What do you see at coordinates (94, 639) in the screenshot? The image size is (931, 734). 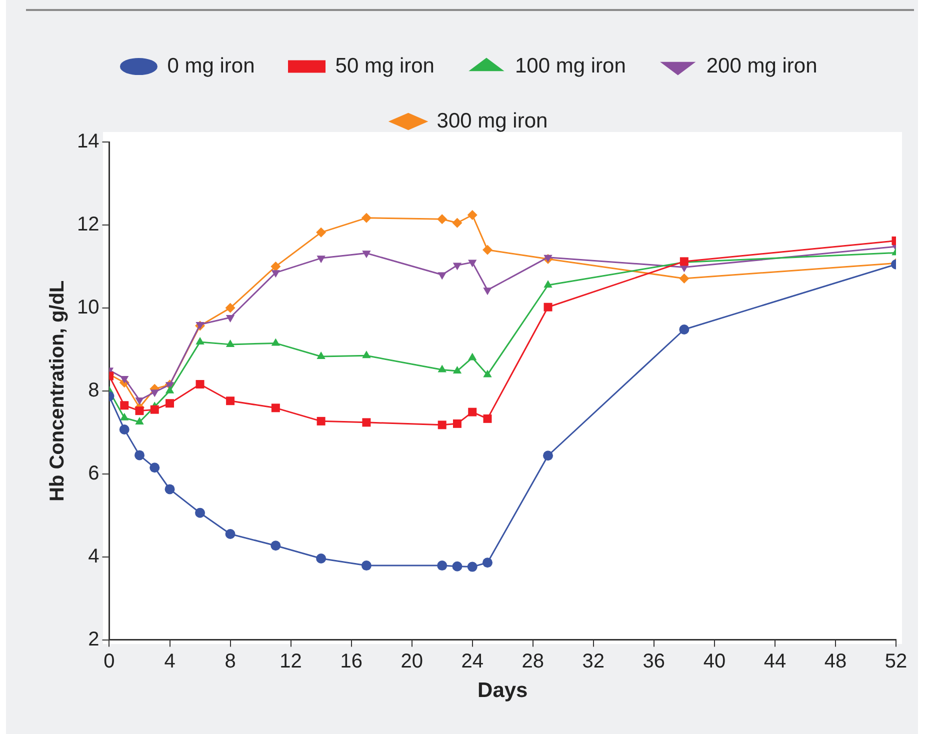 I see `y-tick-label: 2` at bounding box center [94, 639].